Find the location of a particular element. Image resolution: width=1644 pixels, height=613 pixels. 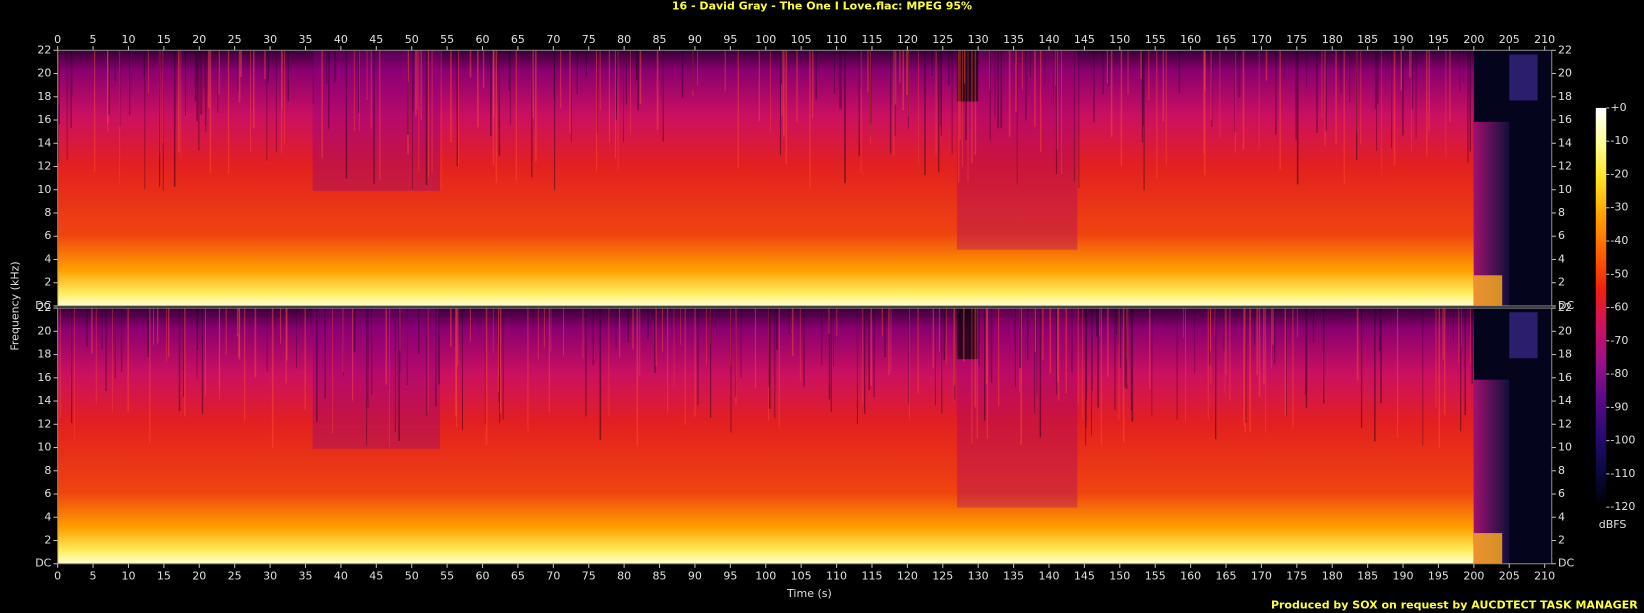

x-tick-label: 145 is located at coordinates (1084, 575).